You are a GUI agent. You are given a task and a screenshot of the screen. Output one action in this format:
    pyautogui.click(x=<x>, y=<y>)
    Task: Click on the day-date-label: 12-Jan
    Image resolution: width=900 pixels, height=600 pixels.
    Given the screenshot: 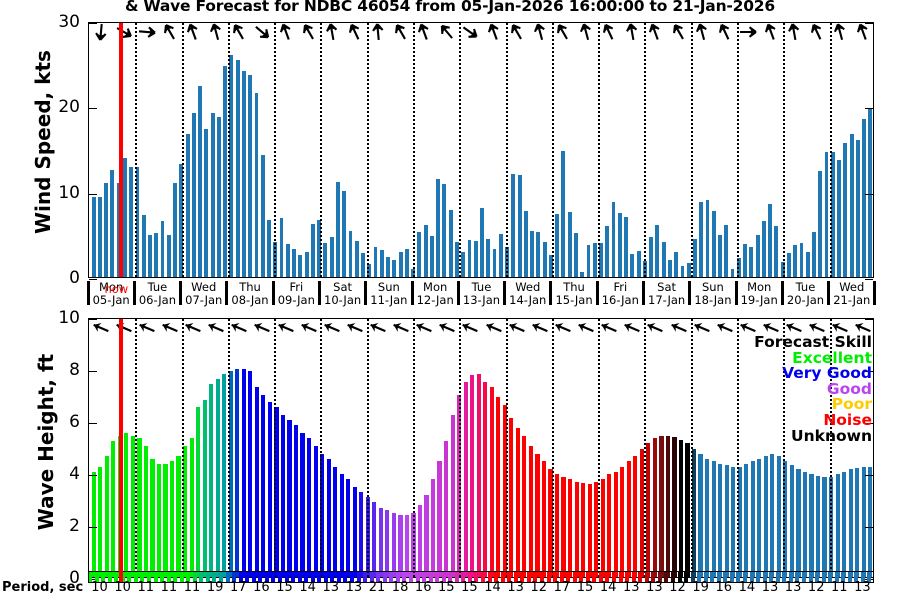 What is the action you would take?
    pyautogui.click(x=435, y=299)
    